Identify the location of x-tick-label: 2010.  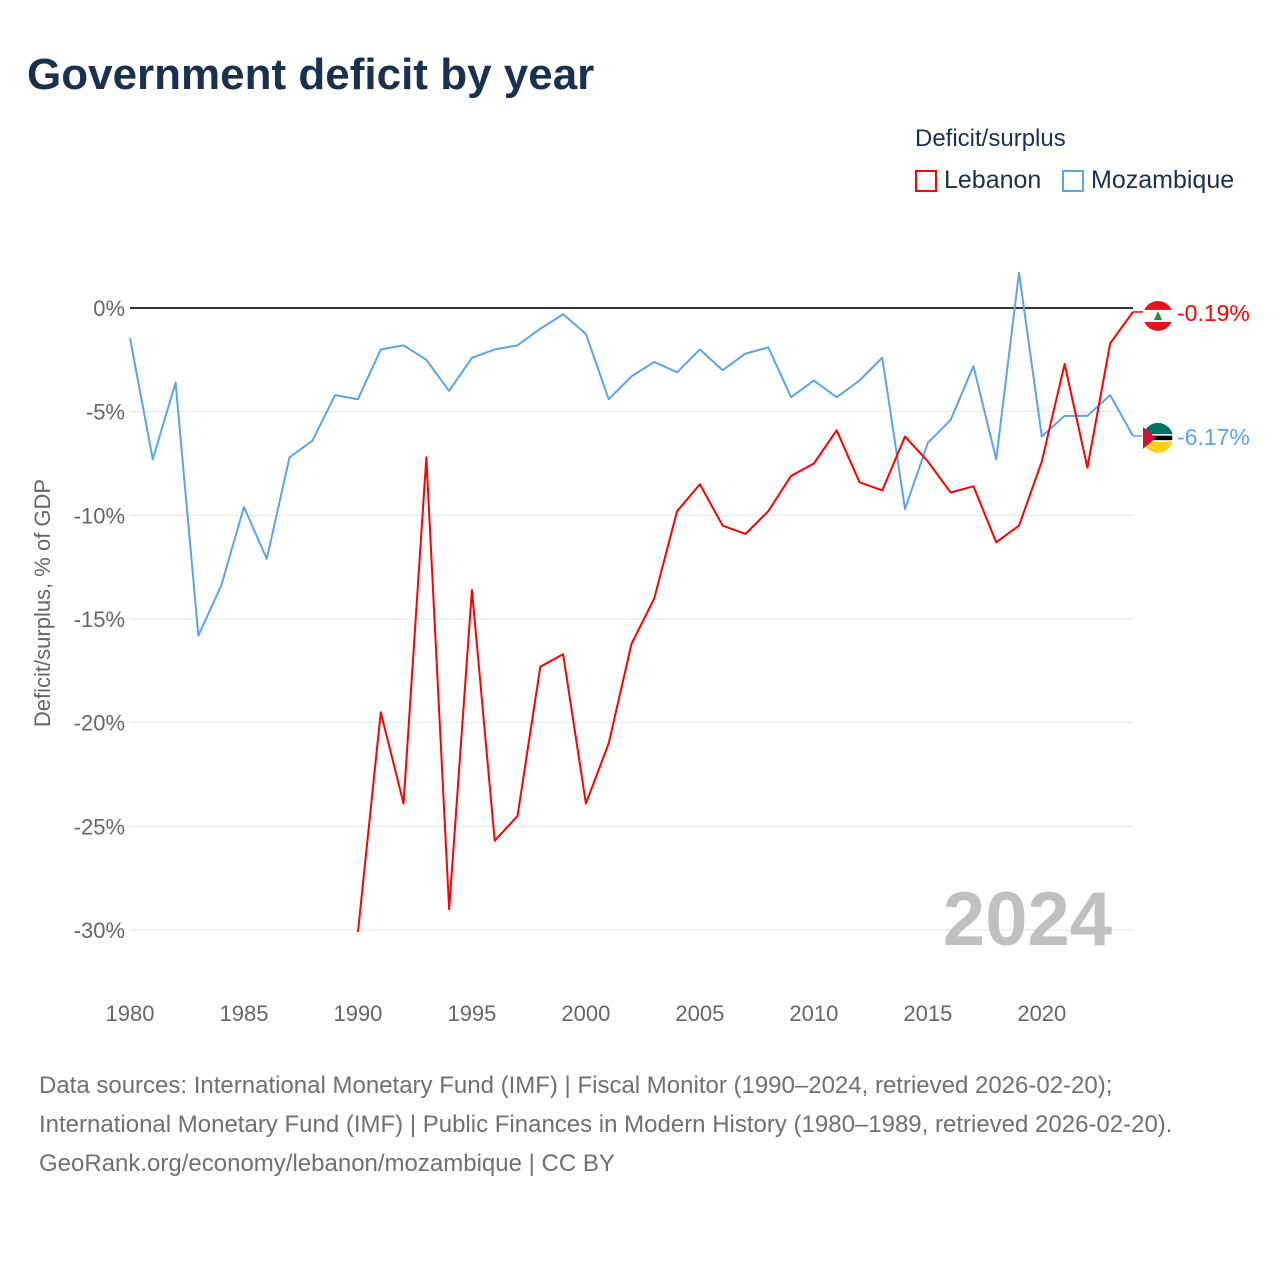
(813, 1013).